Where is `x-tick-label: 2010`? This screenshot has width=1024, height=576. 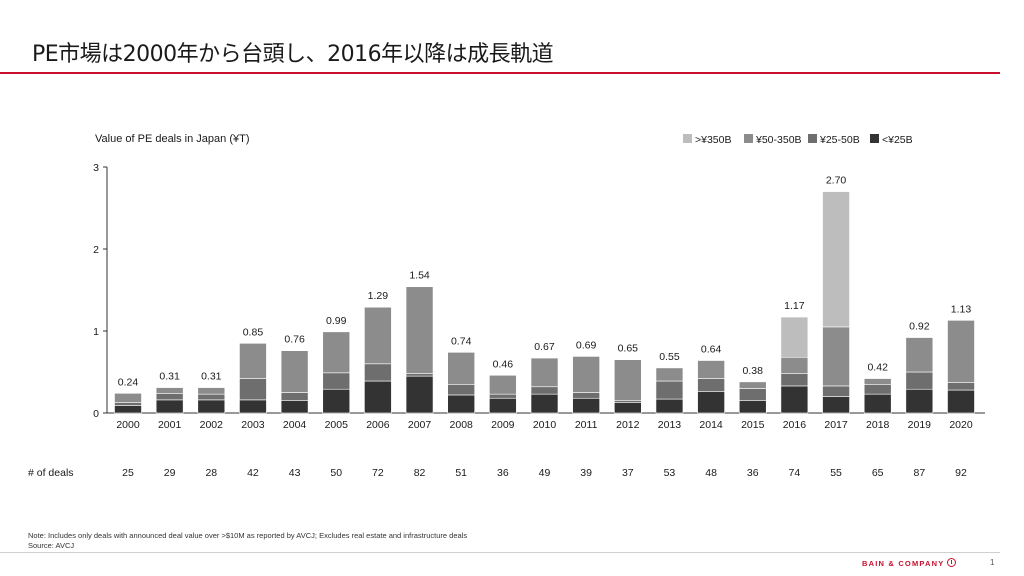 x-tick-label: 2010 is located at coordinates (545, 425).